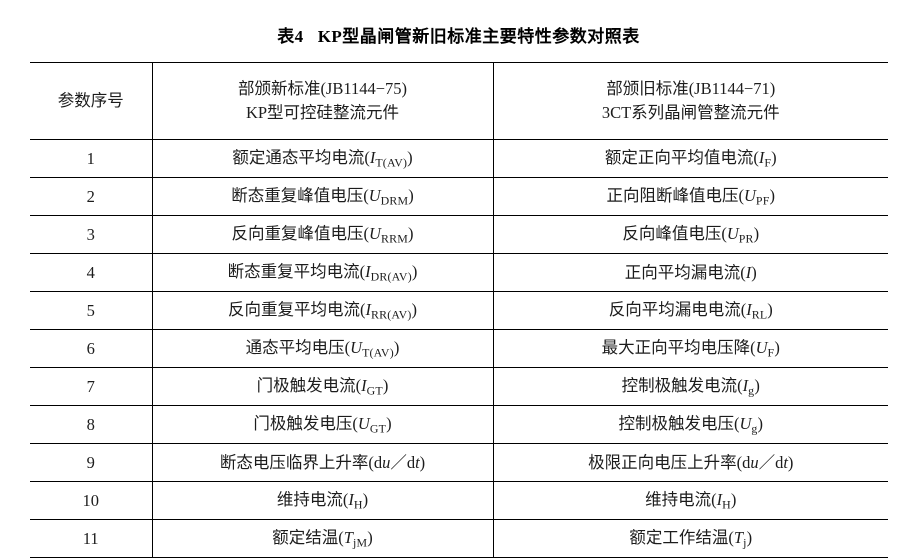  What do you see at coordinates (370, 537) in the screenshot?
I see `new-param-11-close-paren: )` at bounding box center [370, 537].